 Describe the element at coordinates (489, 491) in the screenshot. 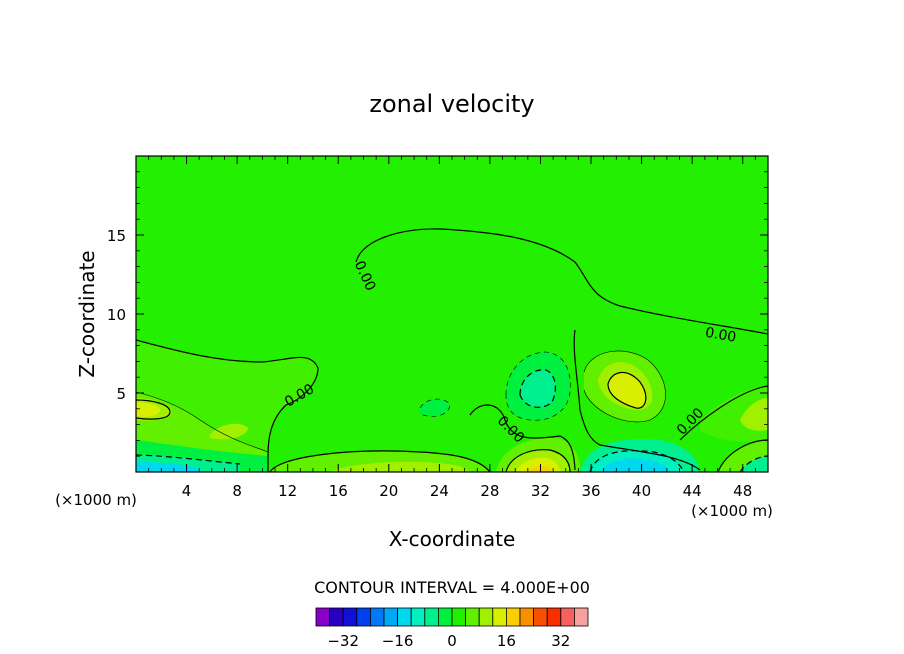

I see `x-tick-label: 28` at that location.